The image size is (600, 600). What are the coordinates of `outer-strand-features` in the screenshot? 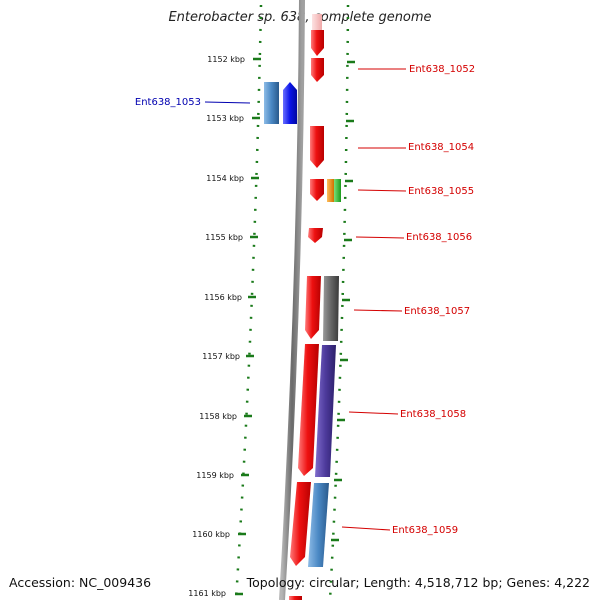 It's located at (302, 324).